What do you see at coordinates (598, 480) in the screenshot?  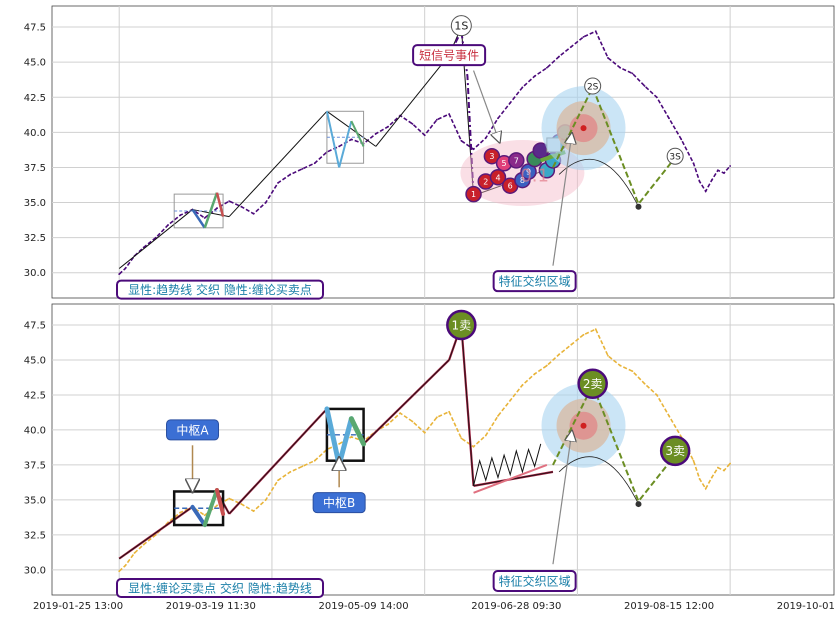 I see `forecast-arc` at bounding box center [598, 480].